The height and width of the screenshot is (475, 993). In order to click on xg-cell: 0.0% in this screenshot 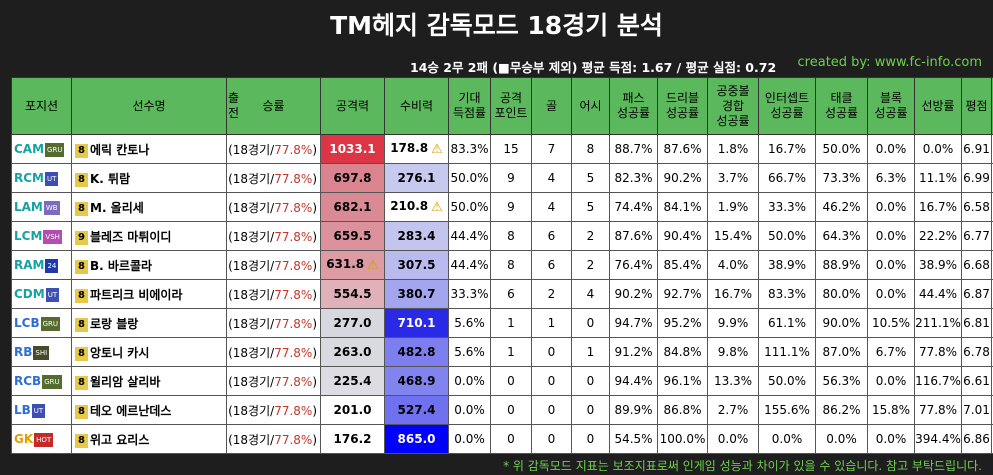, I will do `click(469, 410)`.